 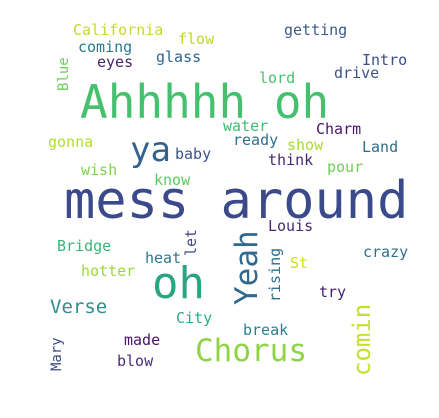 I want to click on word-wish: wish, so click(x=99, y=170).